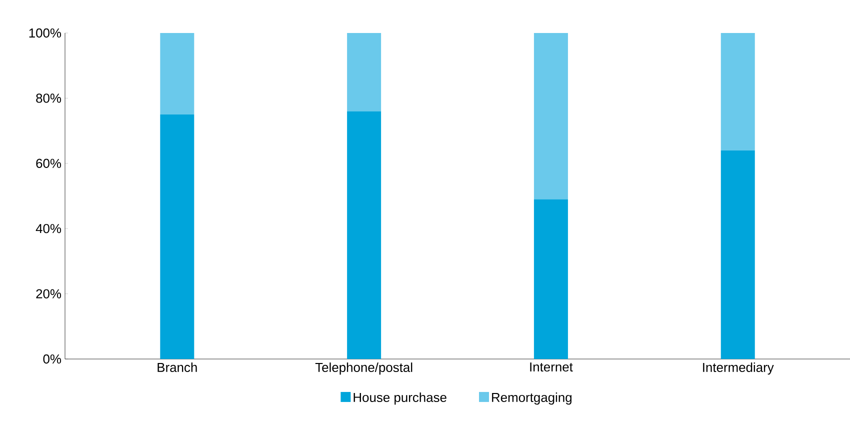 The width and height of the screenshot is (850, 423). I want to click on x-tick-label: Intermediary, so click(738, 368).